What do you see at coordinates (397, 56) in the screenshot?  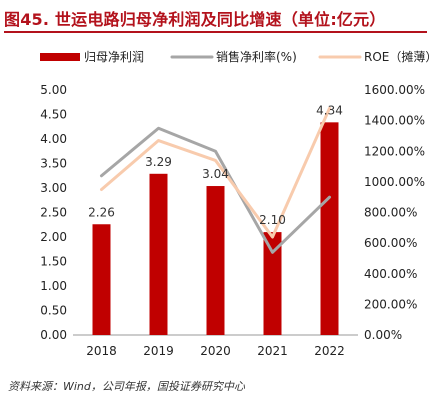 I see `legend-label: ROE（摊薄）` at bounding box center [397, 56].